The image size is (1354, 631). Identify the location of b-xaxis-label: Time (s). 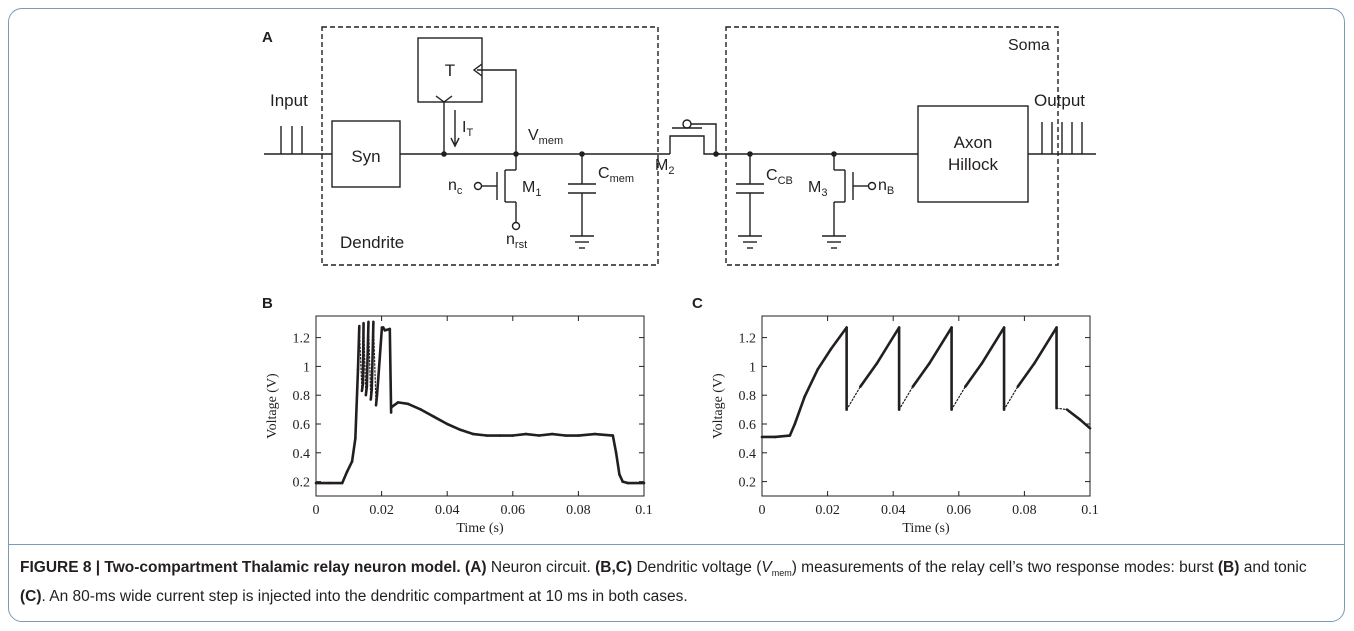
(480, 528).